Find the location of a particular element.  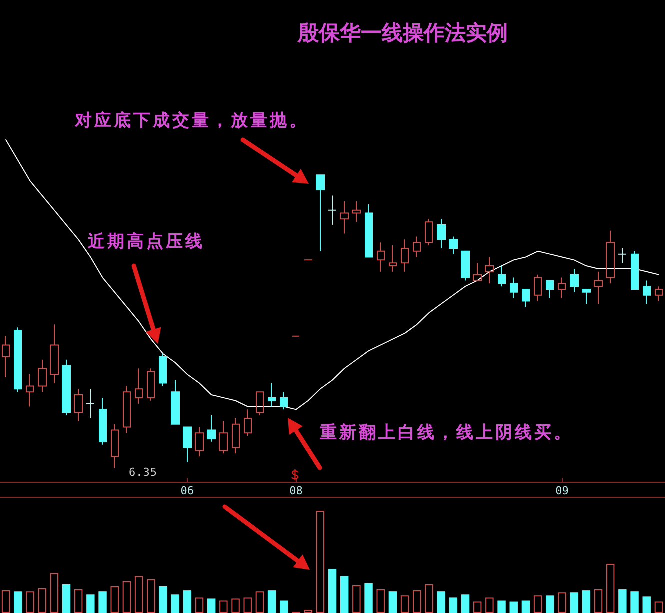

text: 对应底下成交量，放量抛。 is located at coordinates (192, 121).